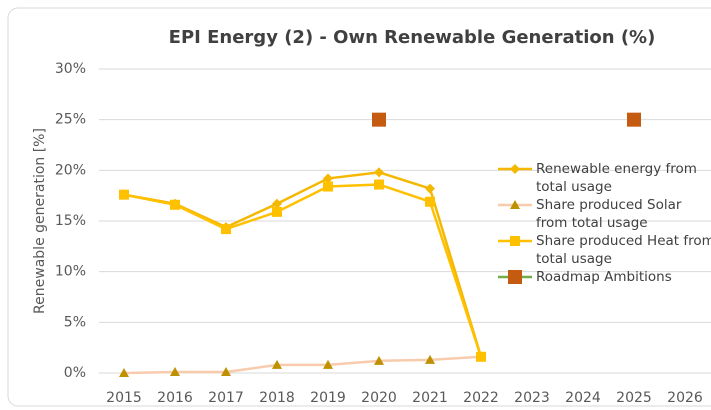 The width and height of the screenshot is (711, 410). What do you see at coordinates (685, 398) in the screenshot?
I see `x-tick-label: 2026` at bounding box center [685, 398].